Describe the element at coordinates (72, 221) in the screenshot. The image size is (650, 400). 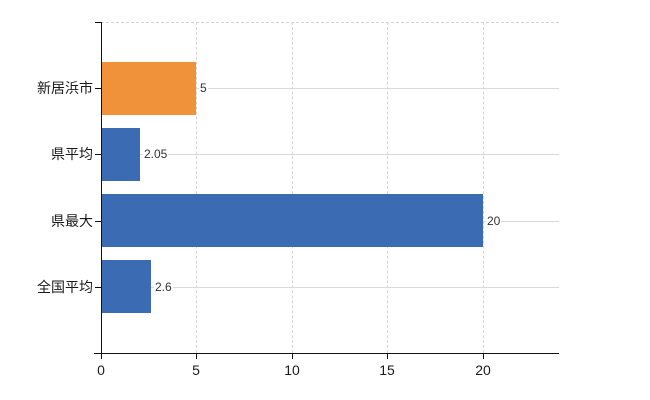
I see `category-label: 県最大` at that location.